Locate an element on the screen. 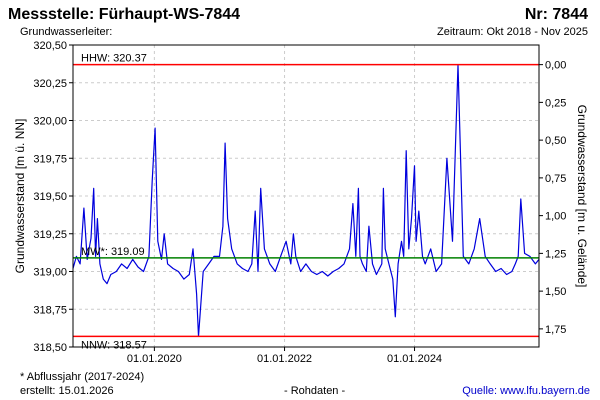  y2-tick-label: 0,25 is located at coordinates (555, 103).